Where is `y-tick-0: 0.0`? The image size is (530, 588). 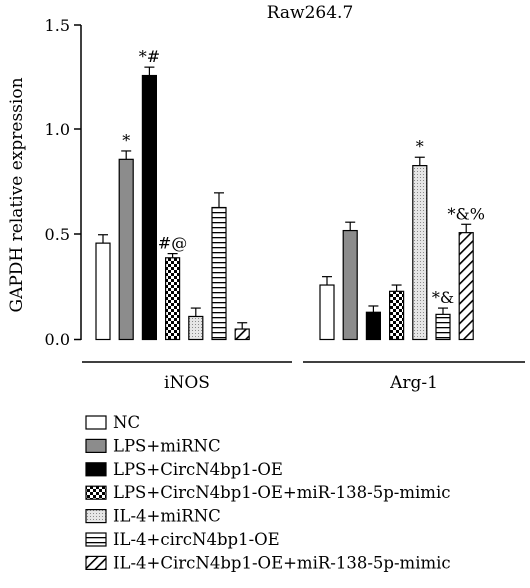
y-tick-0: 0.0 is located at coordinates (63, 339).